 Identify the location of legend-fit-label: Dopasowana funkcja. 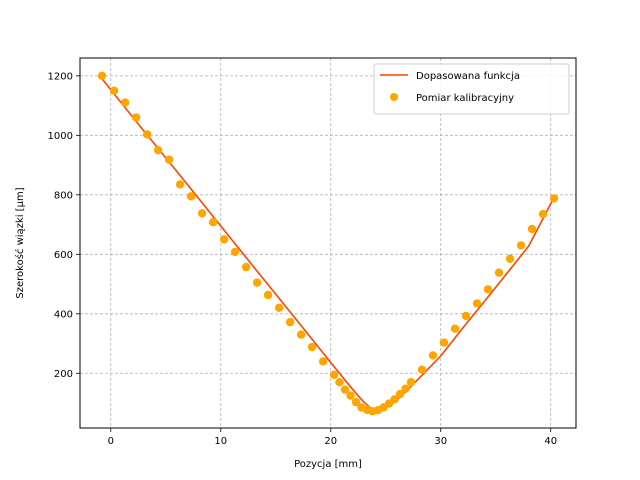
(468, 76).